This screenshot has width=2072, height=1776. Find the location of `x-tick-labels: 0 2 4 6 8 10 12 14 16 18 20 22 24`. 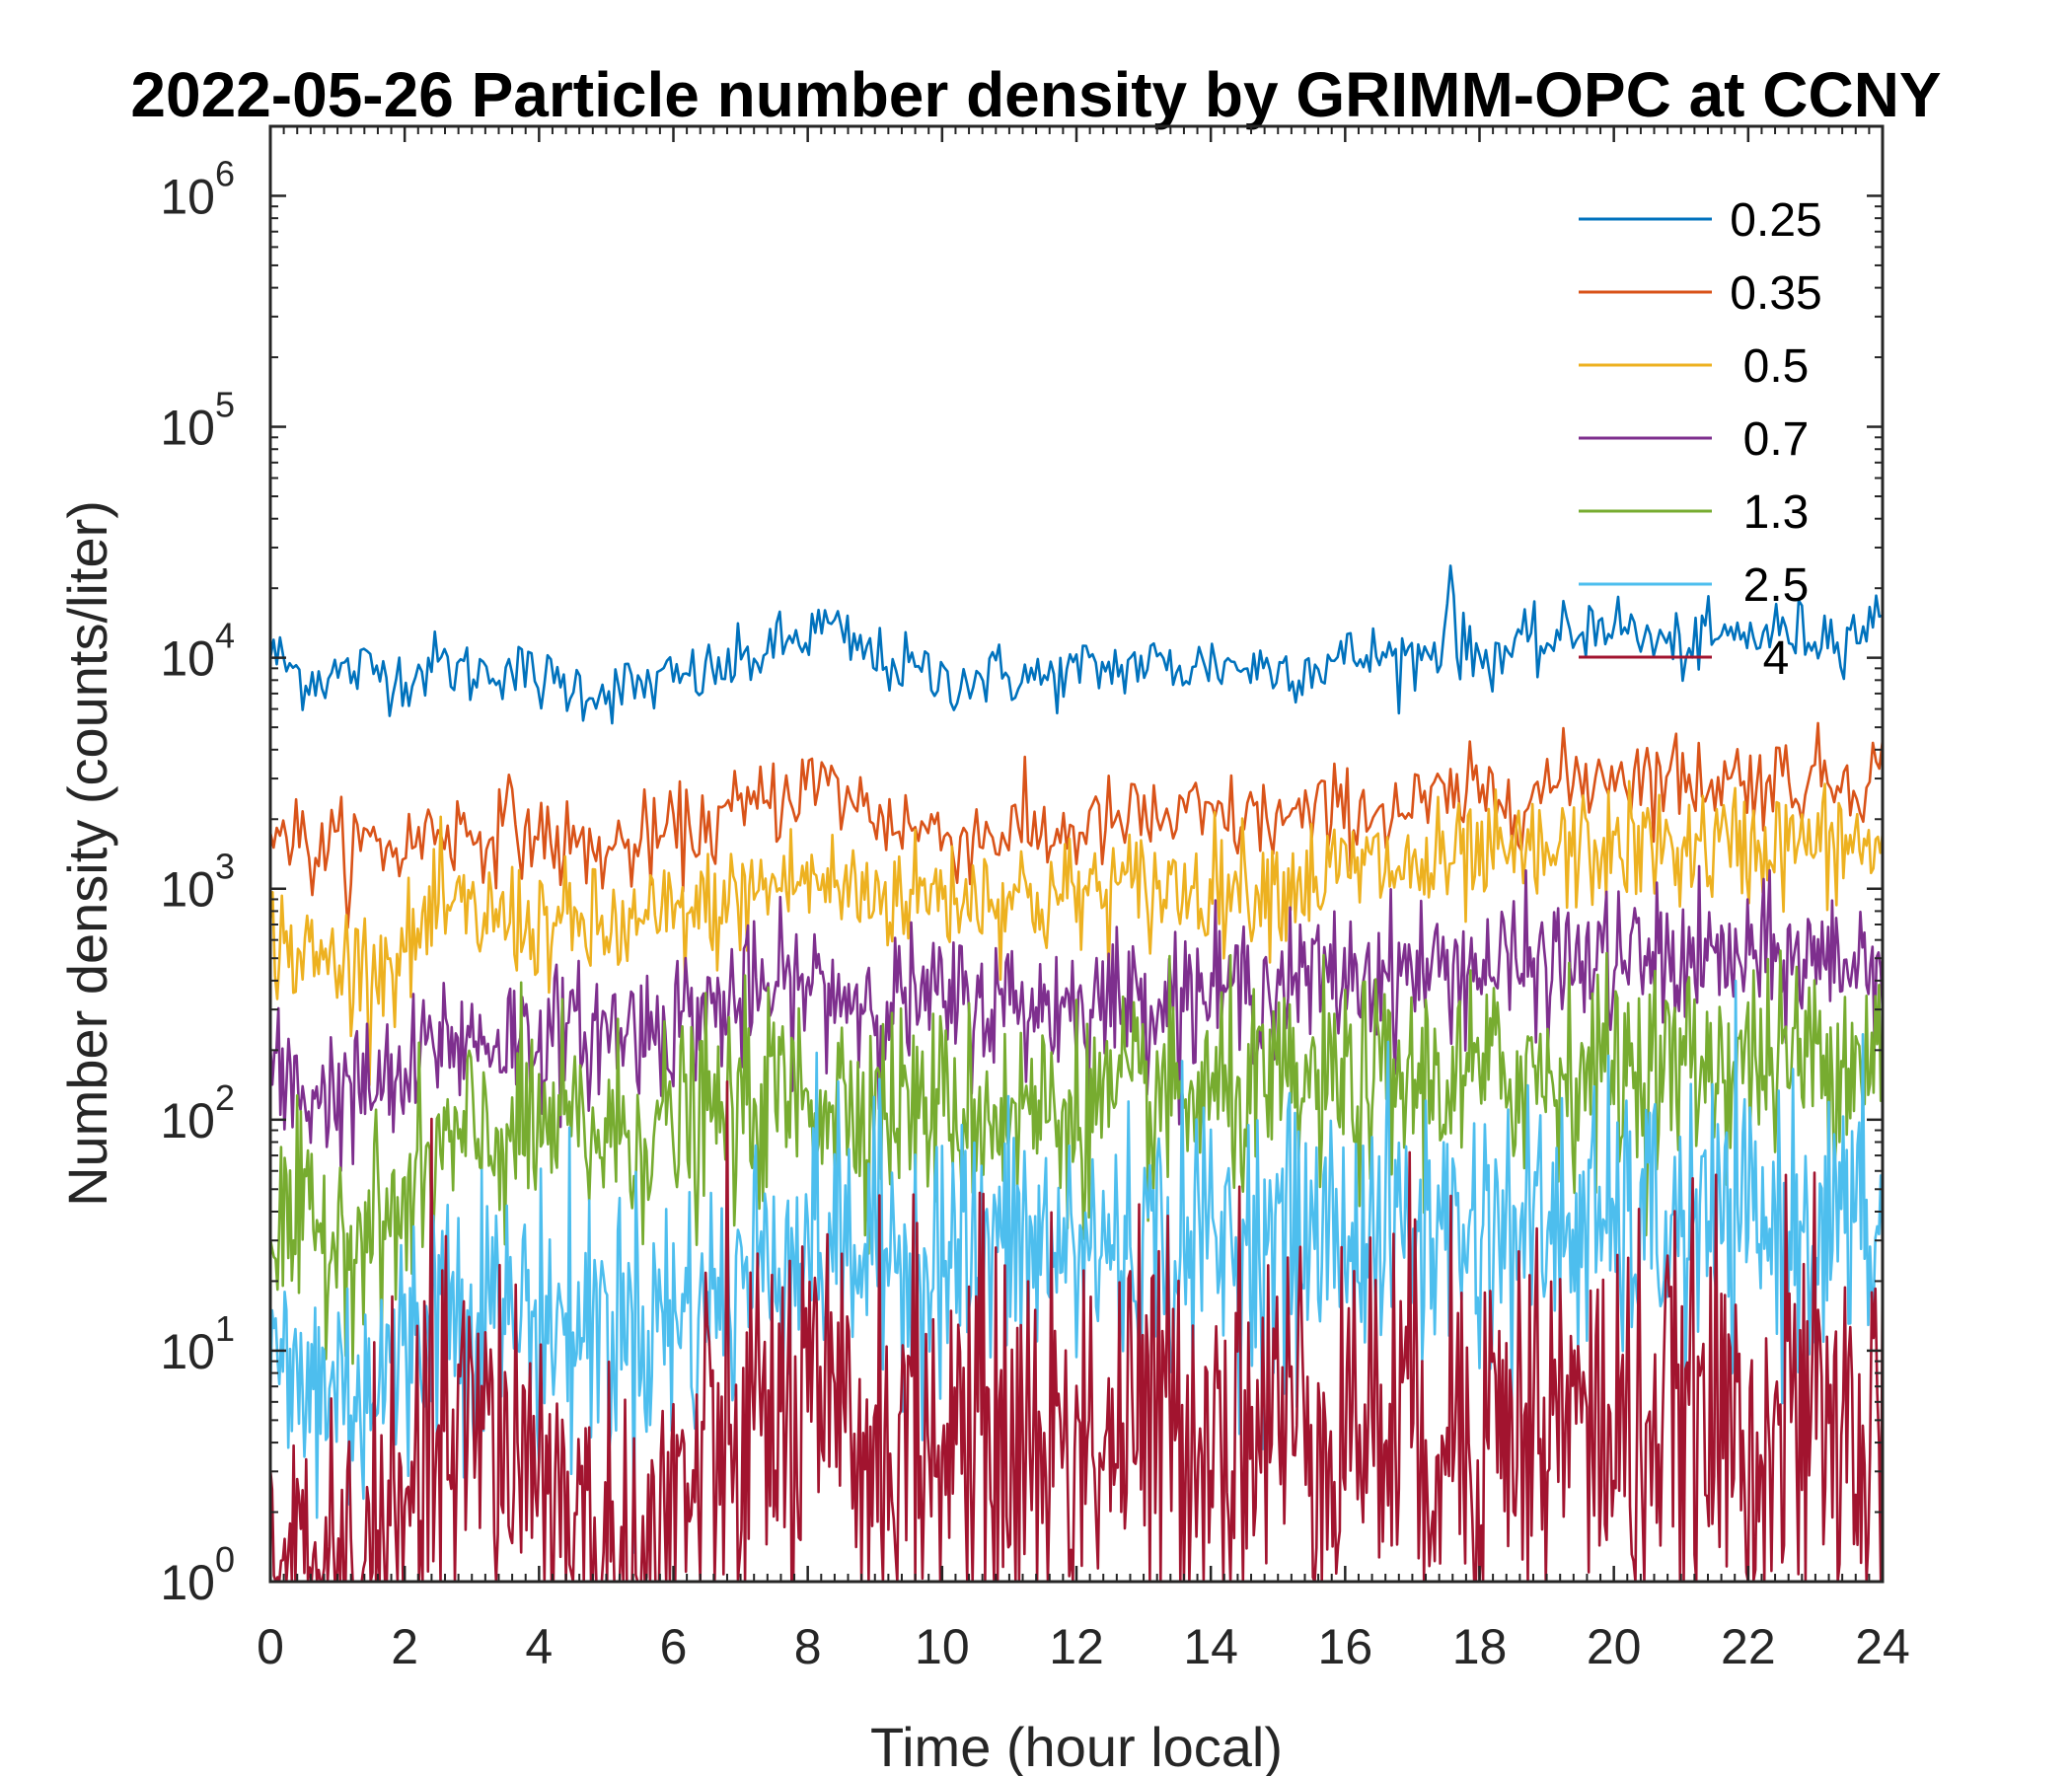

x-tick-labels: 0 2 4 6 8 10 12 14 16 18 20 22 24 is located at coordinates (1083, 1647).